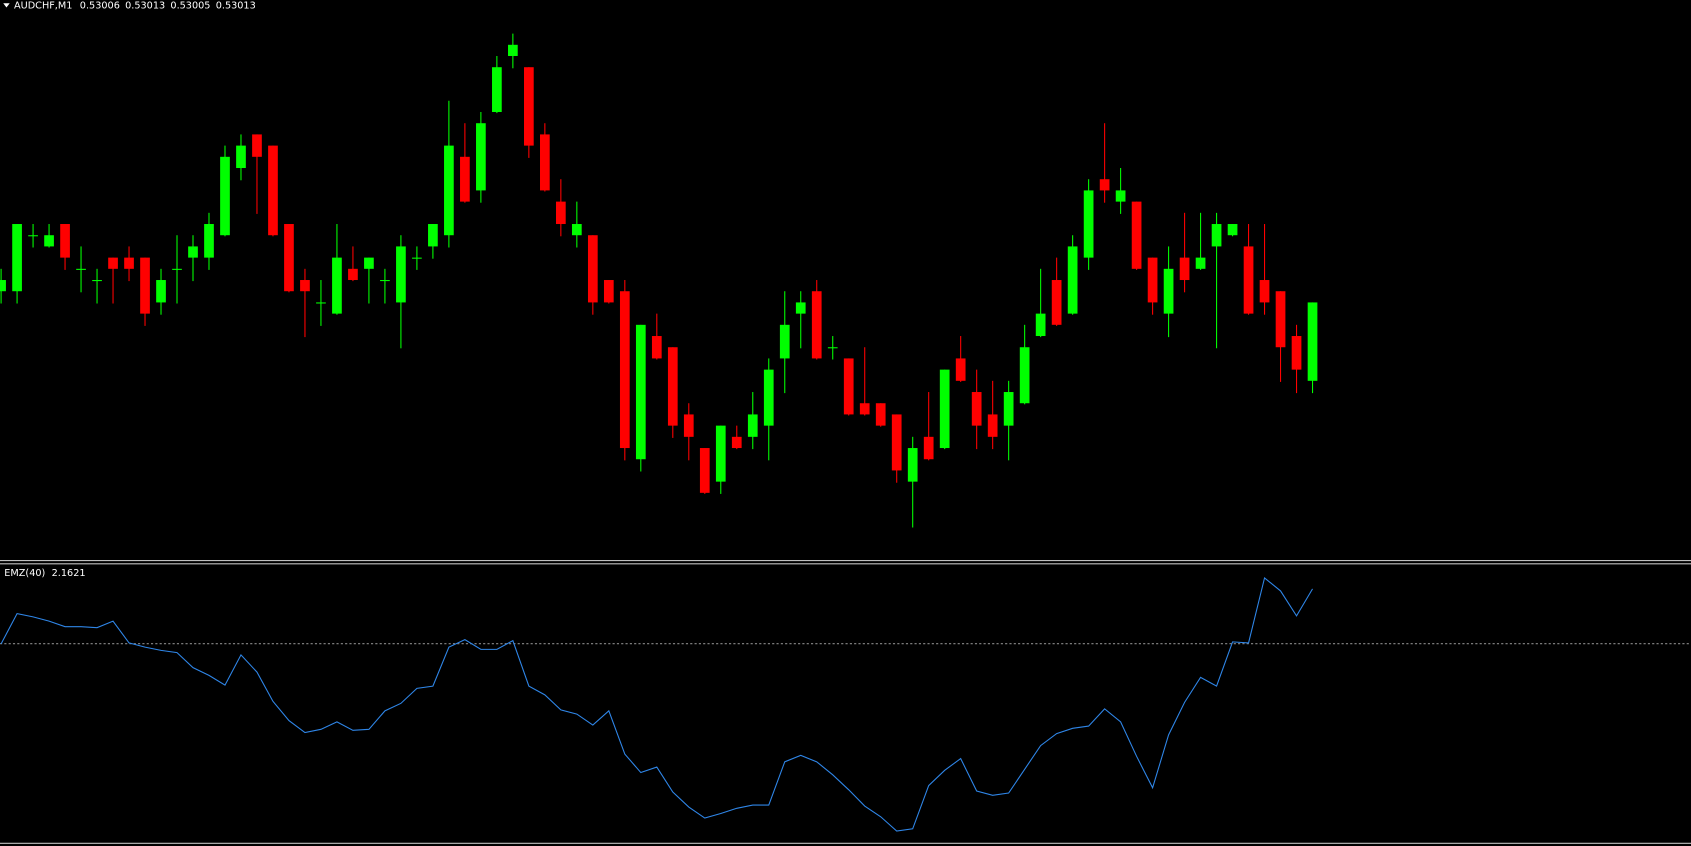 The height and width of the screenshot is (846, 1691). What do you see at coordinates (43, 5) in the screenshot?
I see `symbol: AUDCHF,M1` at bounding box center [43, 5].